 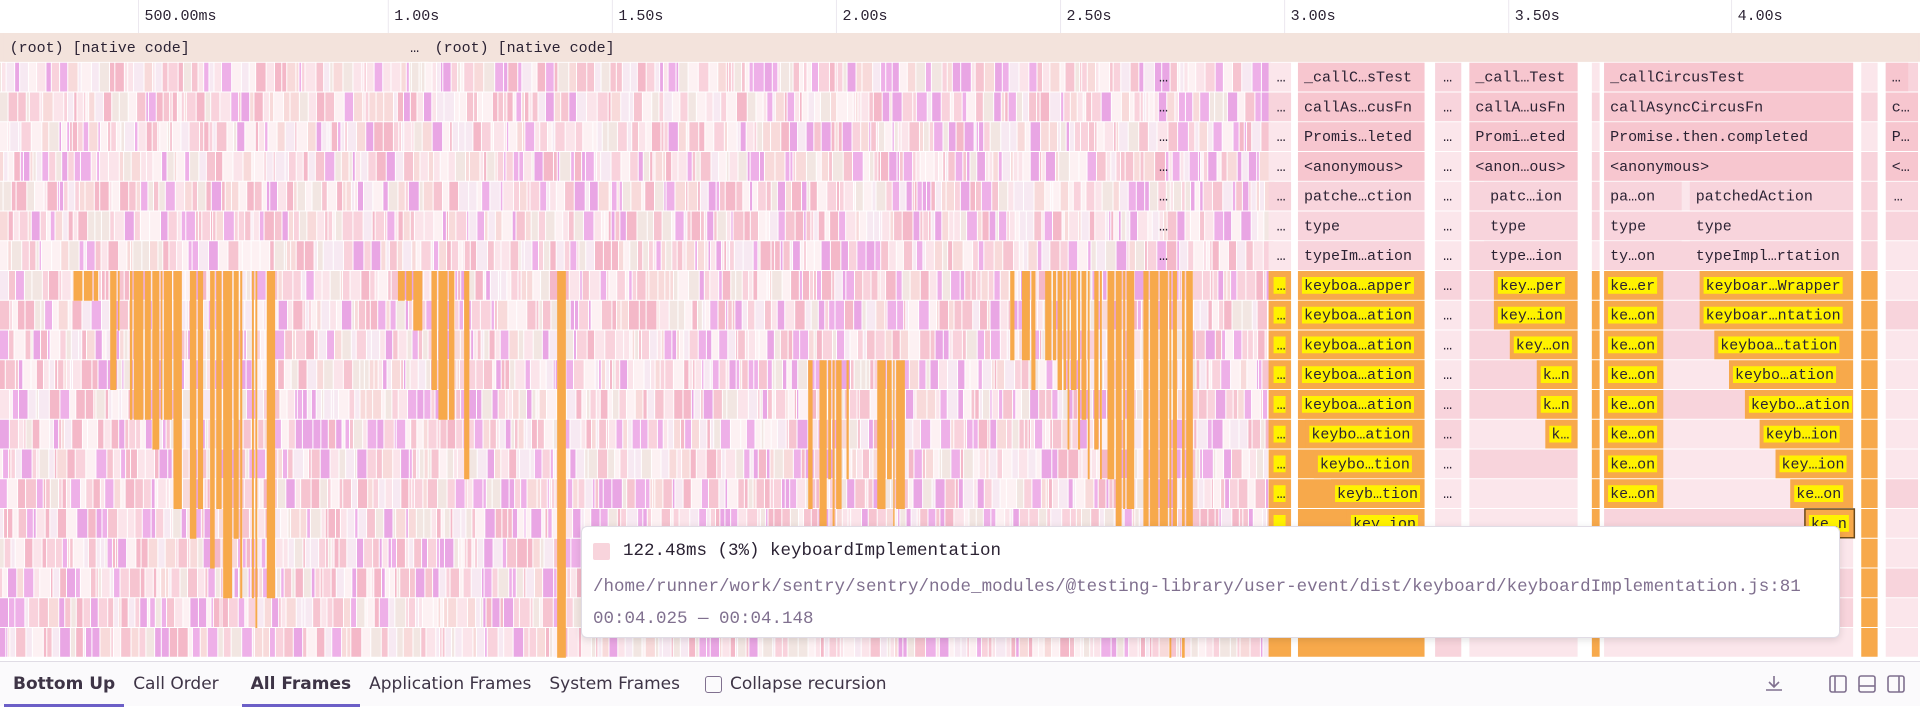 I want to click on layout-right-icon, so click(x=1896, y=684).